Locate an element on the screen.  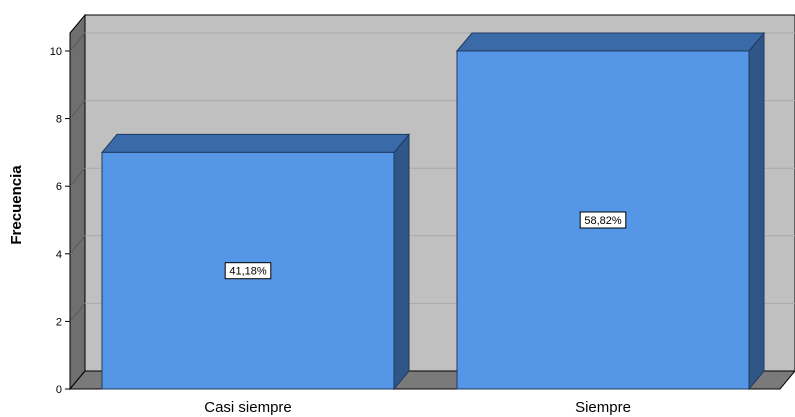
y-tick-label: 10 is located at coordinates (56, 52).